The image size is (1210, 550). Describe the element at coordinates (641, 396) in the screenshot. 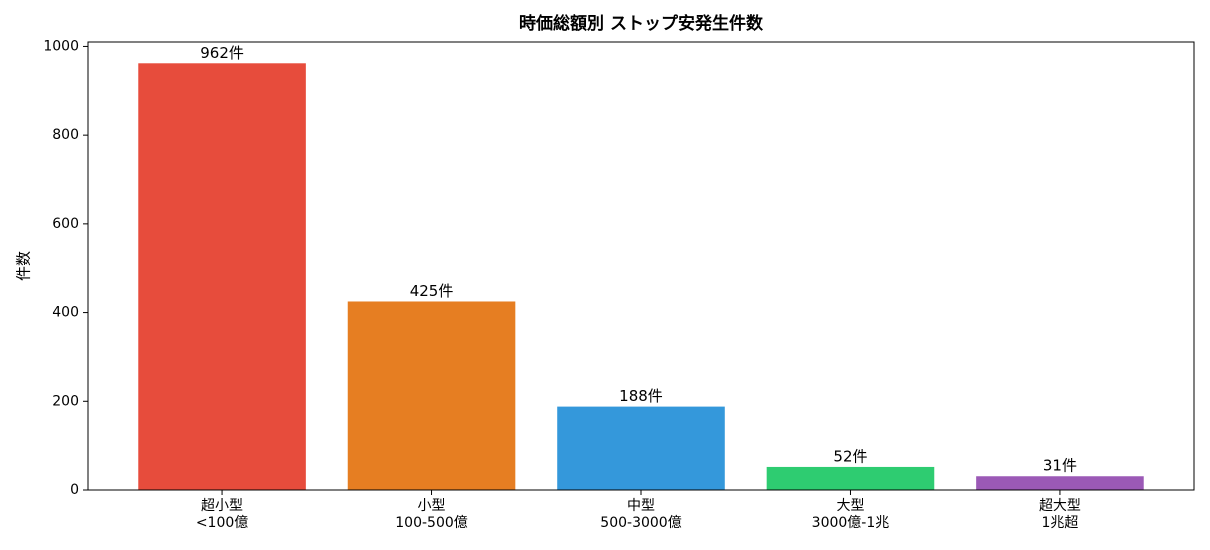

I see `value-label: 188件` at that location.